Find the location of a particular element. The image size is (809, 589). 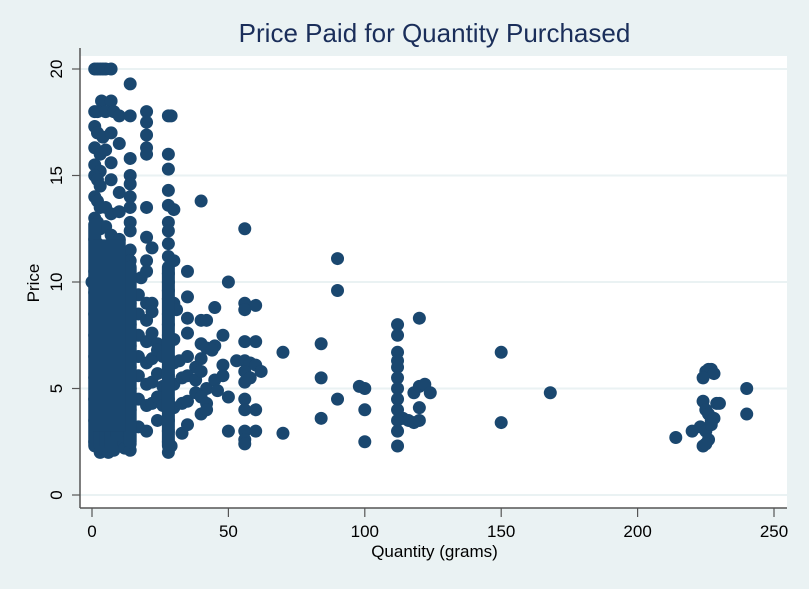

x-axis-label: Quantity (grams) is located at coordinates (434, 551).